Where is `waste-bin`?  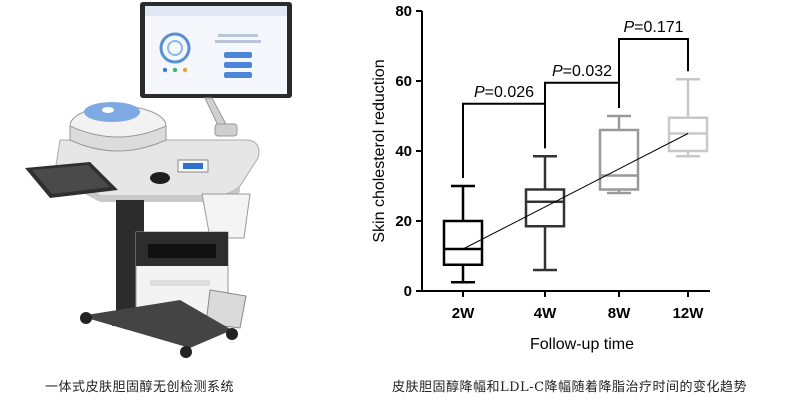
waste-bin is located at coordinates (226, 216).